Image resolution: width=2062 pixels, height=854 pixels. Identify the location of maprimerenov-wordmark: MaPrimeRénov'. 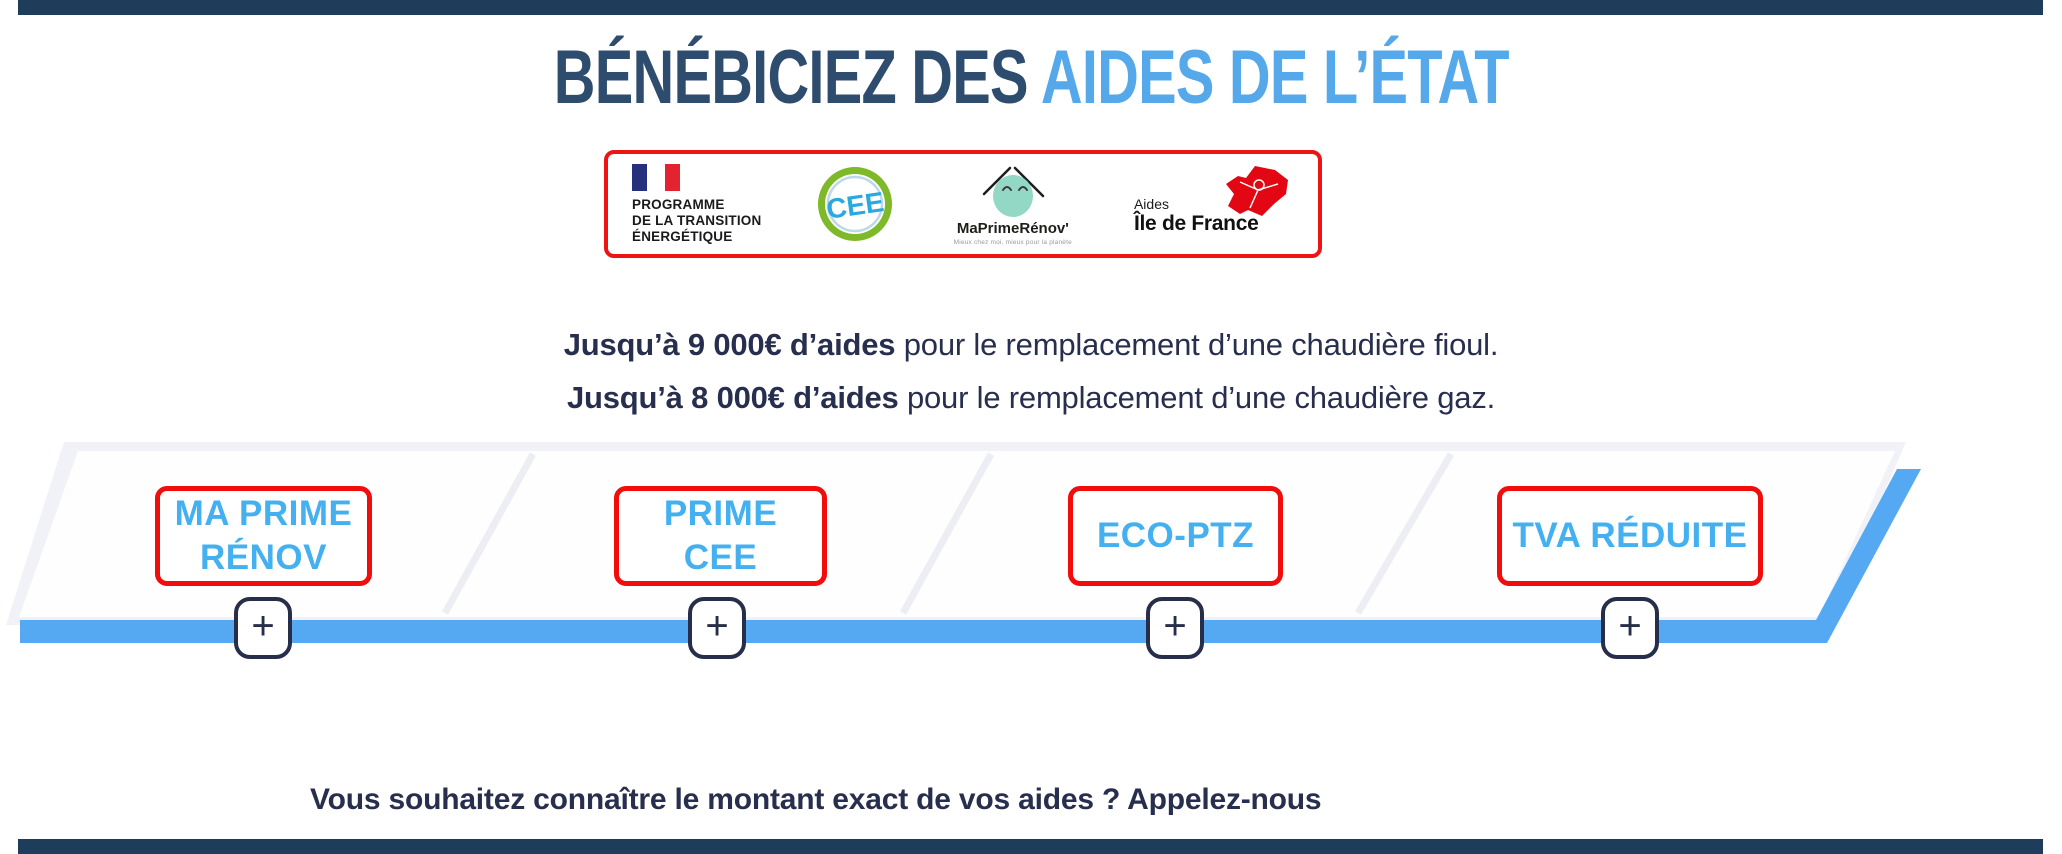
(1012, 228).